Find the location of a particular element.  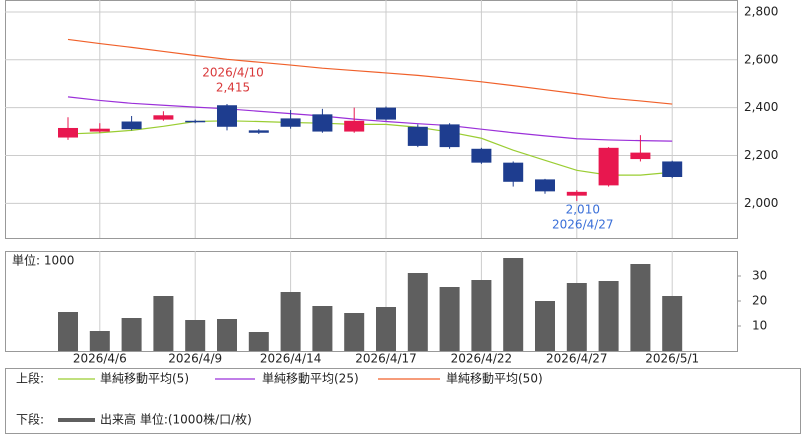

legend-upper-label: 上段: is located at coordinates (30, 378).